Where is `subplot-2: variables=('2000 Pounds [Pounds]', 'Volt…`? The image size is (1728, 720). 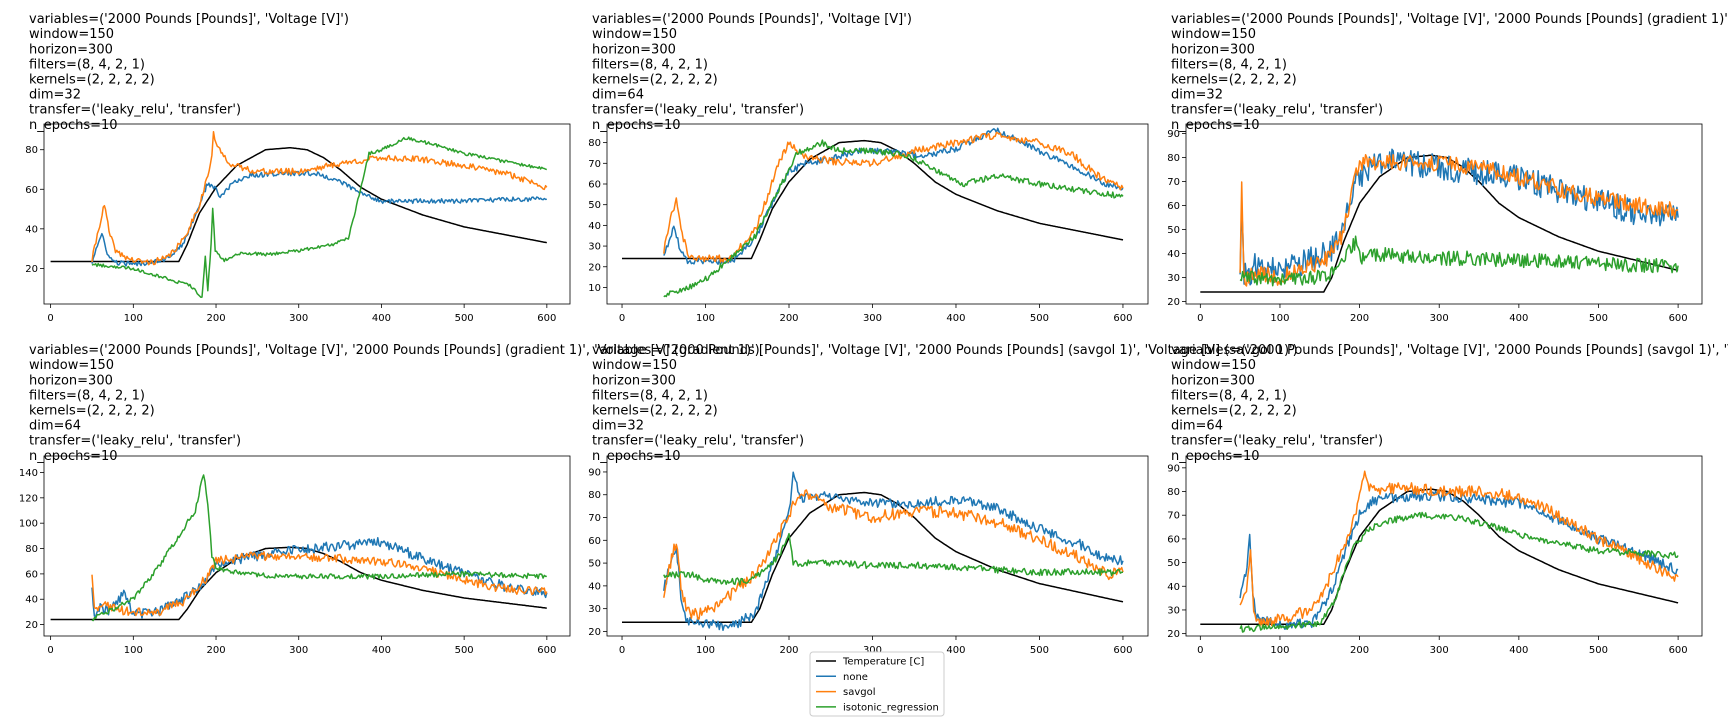
subplot-2: variables=('2000 Pounds [Pounds]', 'Volt… is located at coordinates (868, 168).